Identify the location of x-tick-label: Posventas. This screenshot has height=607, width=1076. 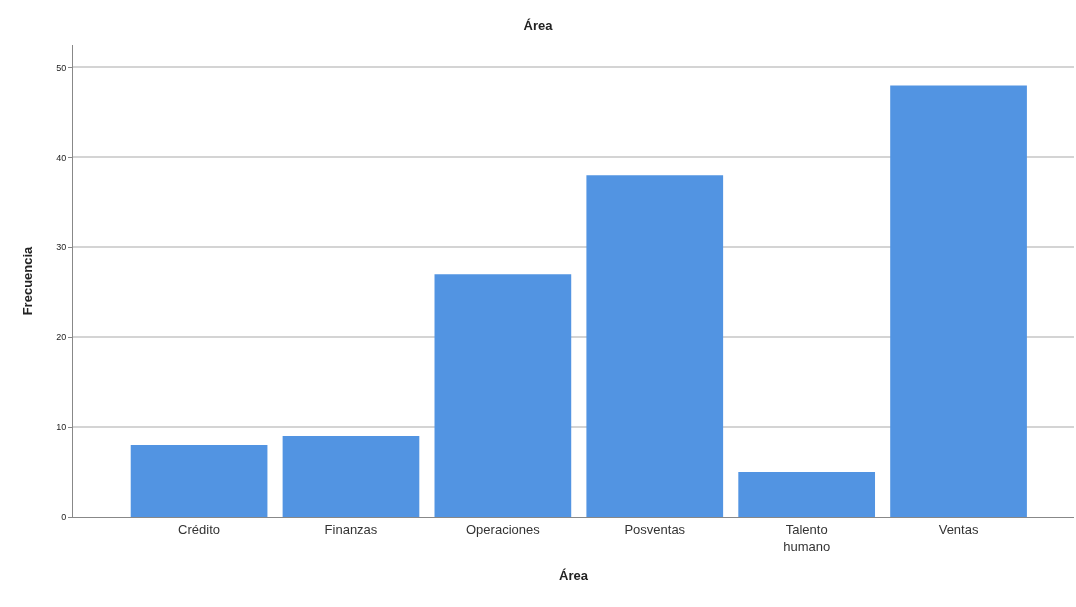
(655, 529).